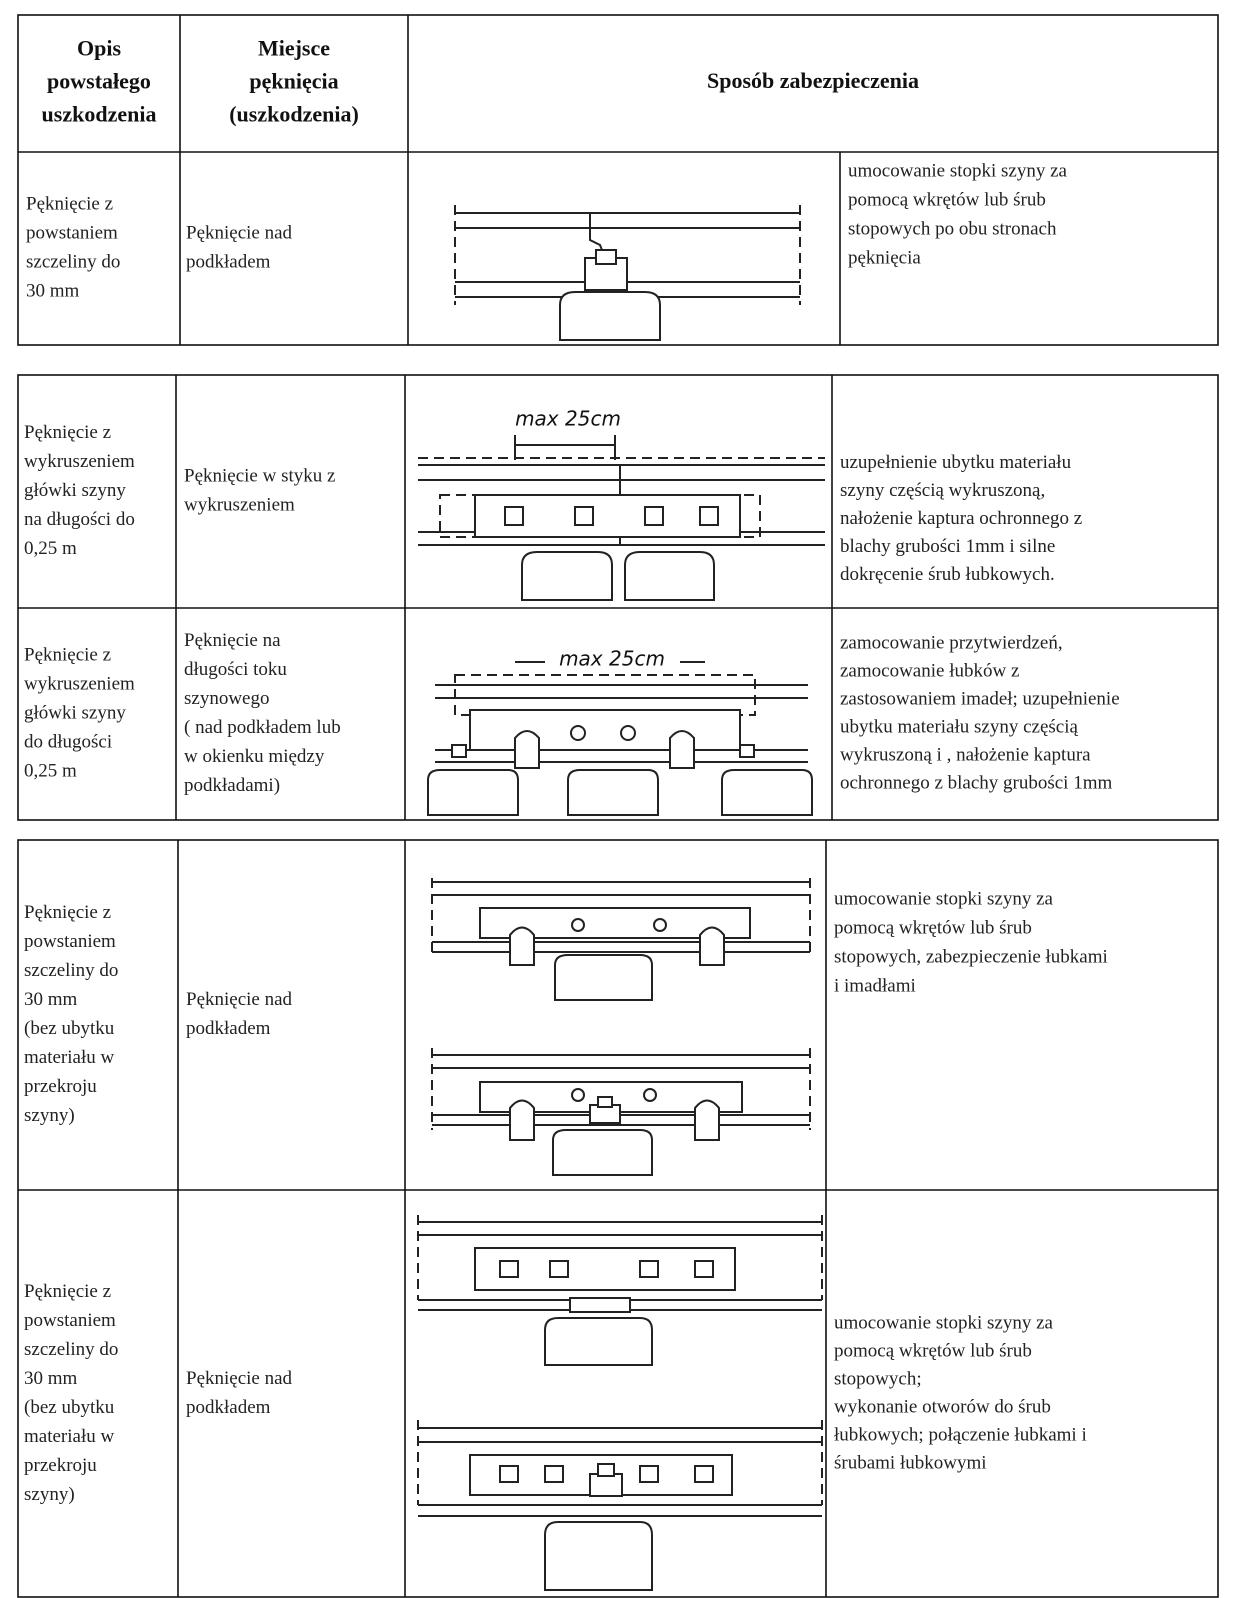 Image resolution: width=1239 pixels, height=1598 pixels. Describe the element at coordinates (942, 490) in the screenshot. I see `protection-method: szyny częścią wykruszoną,` at that location.